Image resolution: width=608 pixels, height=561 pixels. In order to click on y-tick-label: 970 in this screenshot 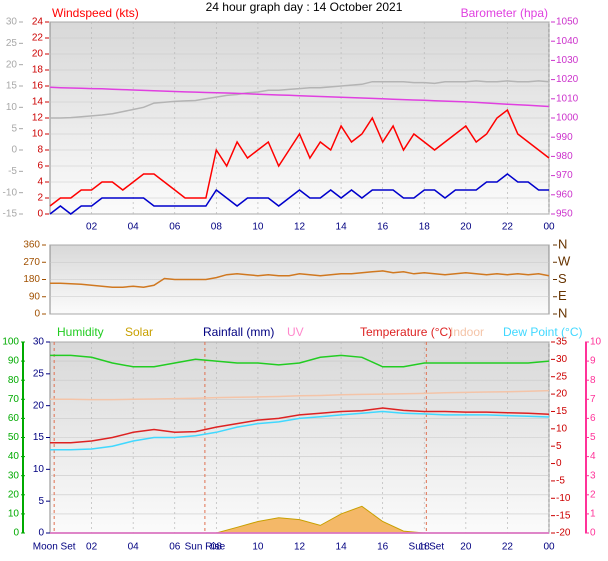, I will do `click(564, 175)`.